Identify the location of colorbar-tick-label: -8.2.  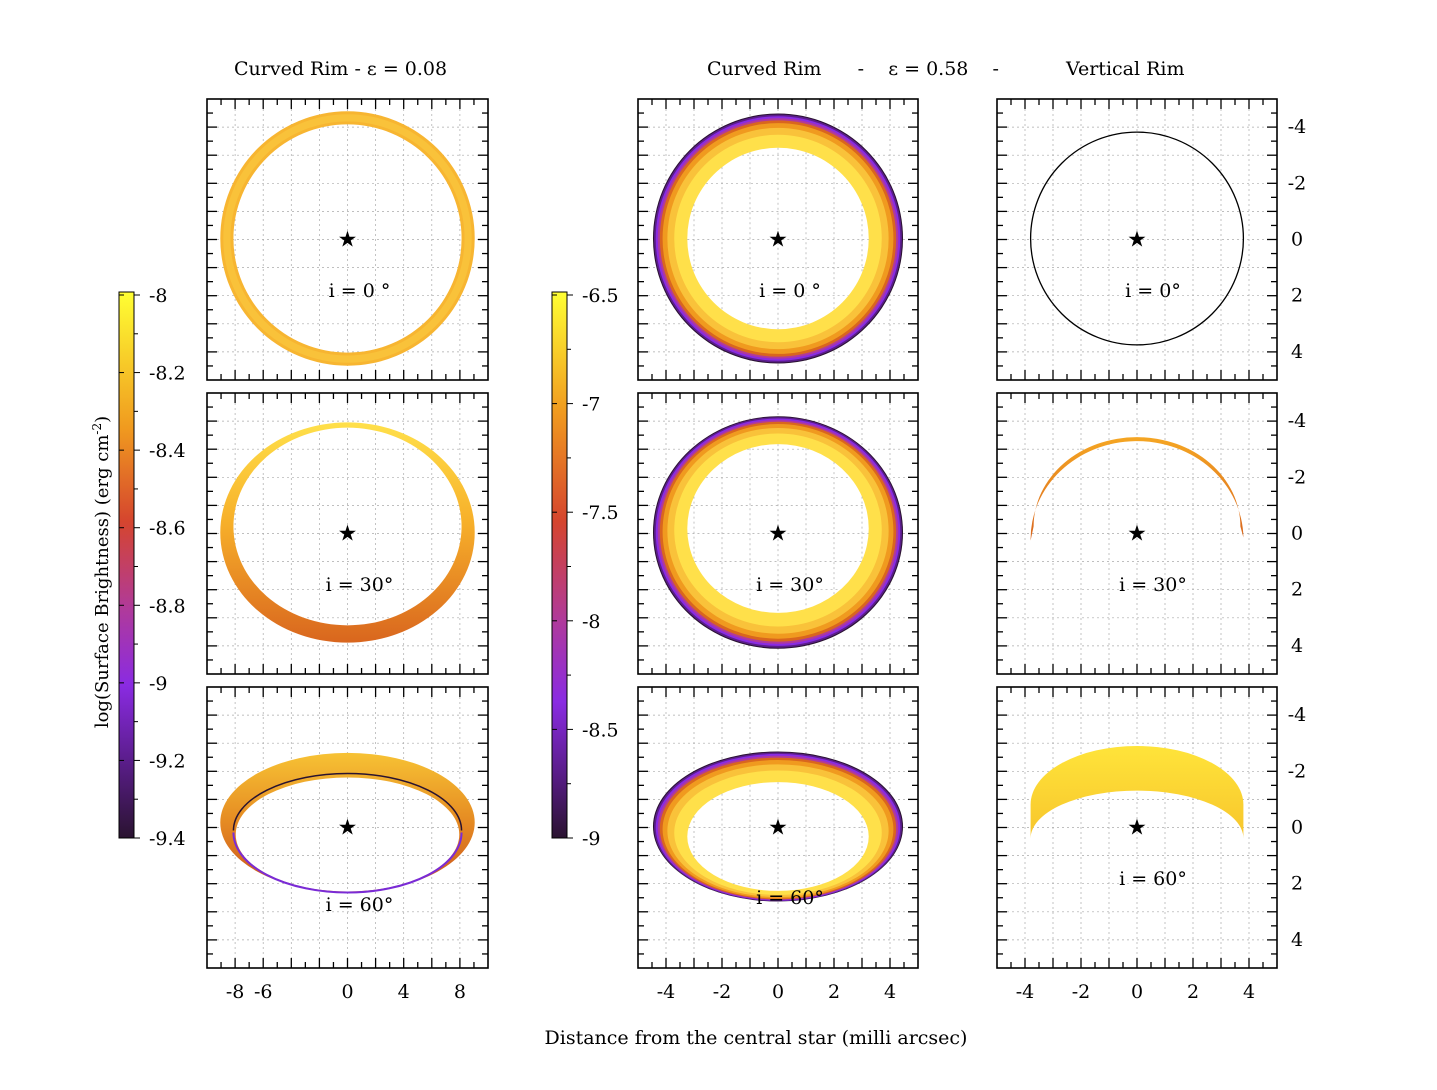
(167, 374).